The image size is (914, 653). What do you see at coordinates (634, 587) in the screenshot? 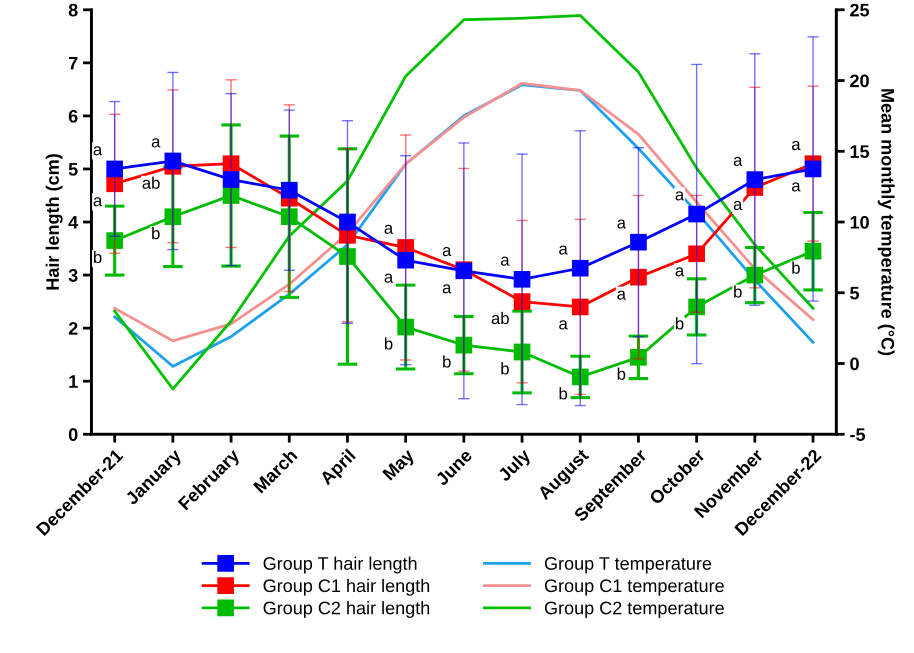
I see `legend-label: Group C1 temperature` at bounding box center [634, 587].